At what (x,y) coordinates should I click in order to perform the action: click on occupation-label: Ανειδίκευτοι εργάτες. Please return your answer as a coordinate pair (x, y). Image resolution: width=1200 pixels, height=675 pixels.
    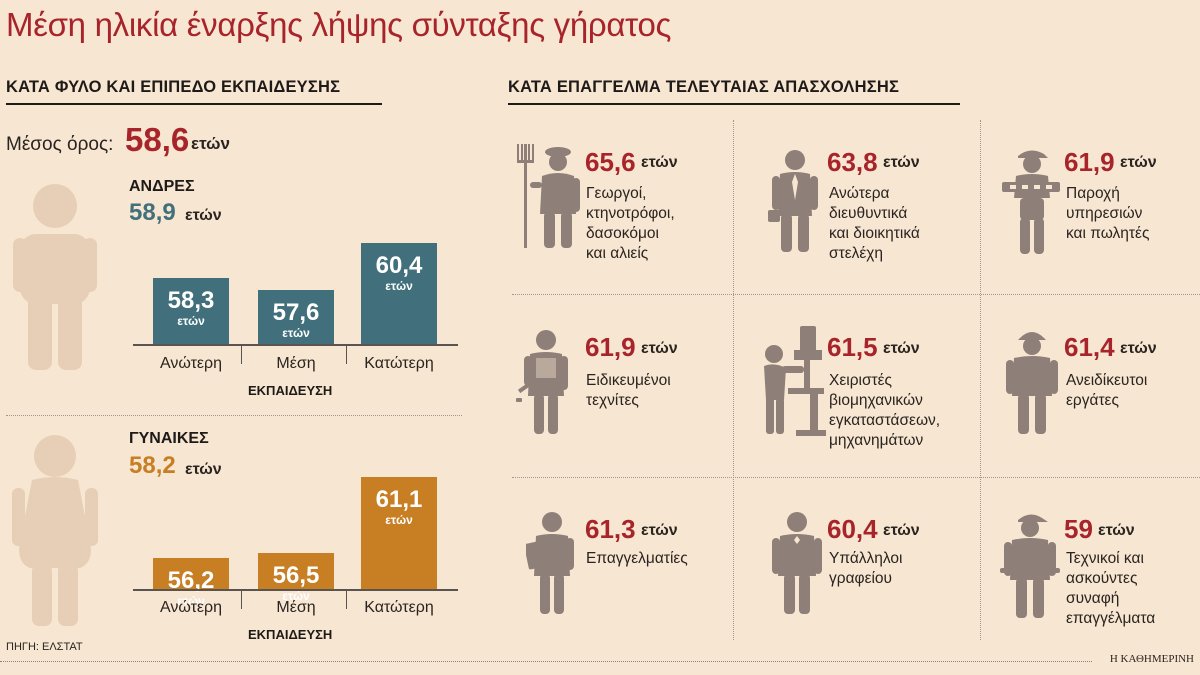
    Looking at the image, I should click on (1107, 390).